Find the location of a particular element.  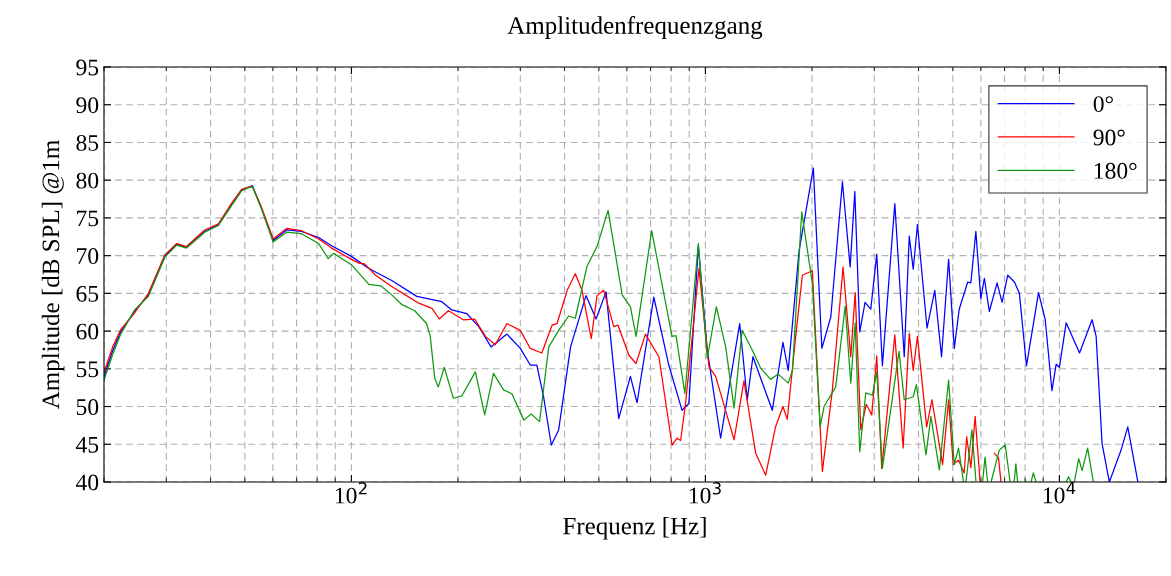

y-tick-label: 80 is located at coordinates (87, 180).